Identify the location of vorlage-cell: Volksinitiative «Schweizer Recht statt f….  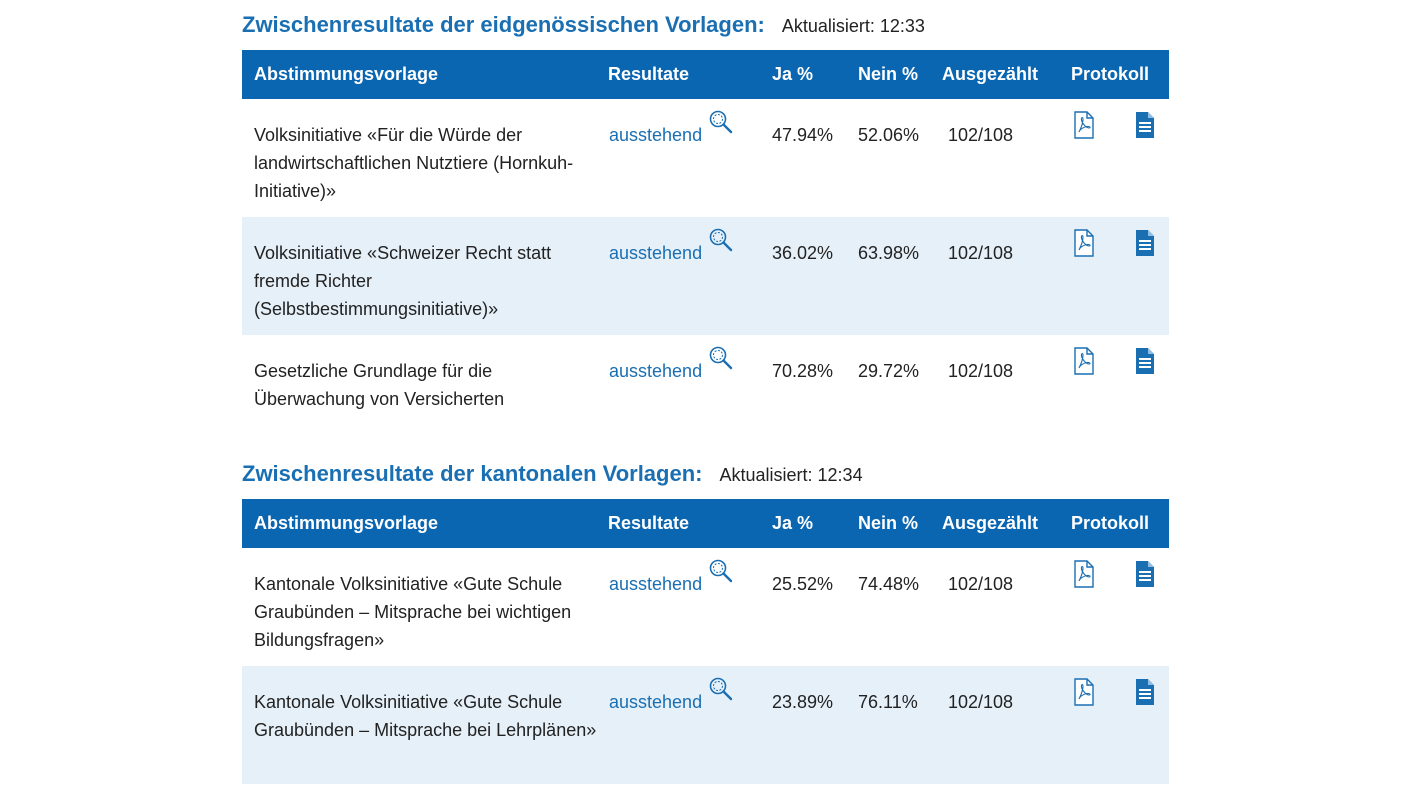
(403, 281).